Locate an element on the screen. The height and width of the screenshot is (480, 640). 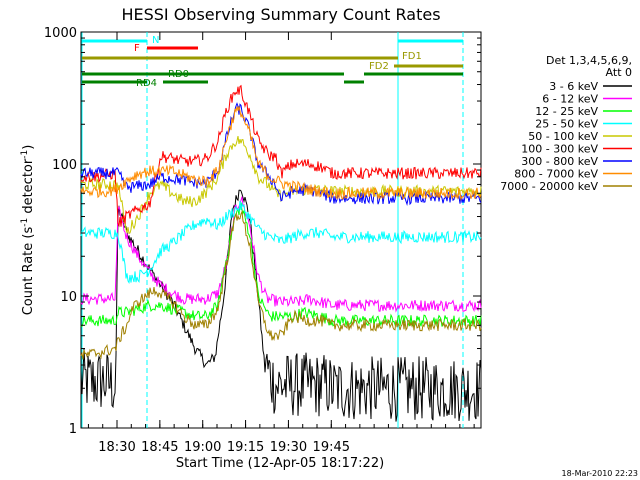
y-axis-label-sup1: -1 is located at coordinates (25, 222).